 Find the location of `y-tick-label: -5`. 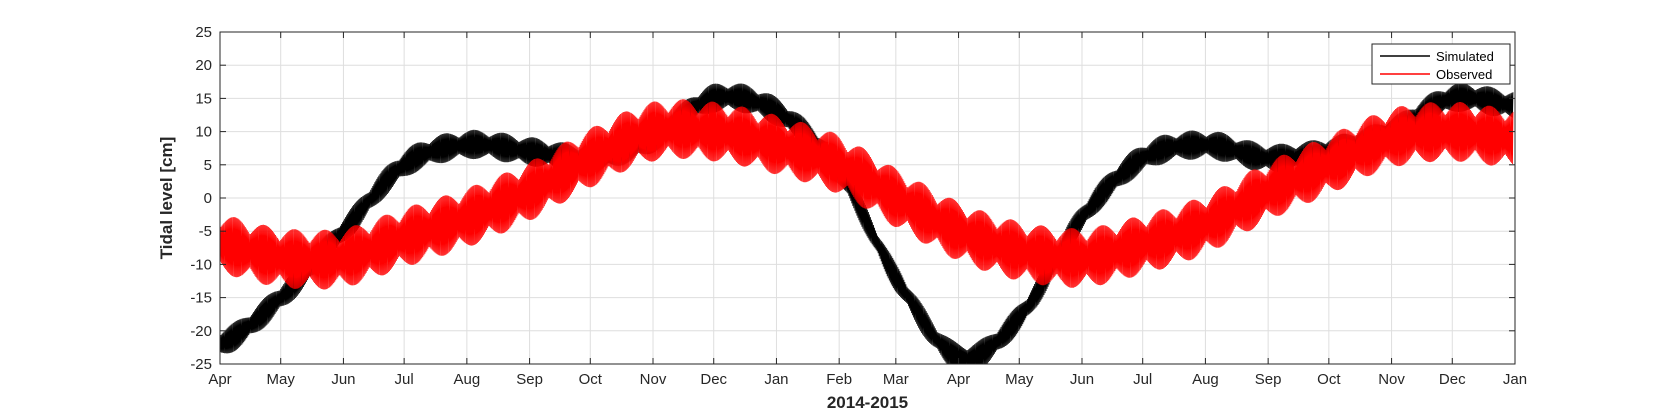

y-tick-label: -5 is located at coordinates (205, 231).